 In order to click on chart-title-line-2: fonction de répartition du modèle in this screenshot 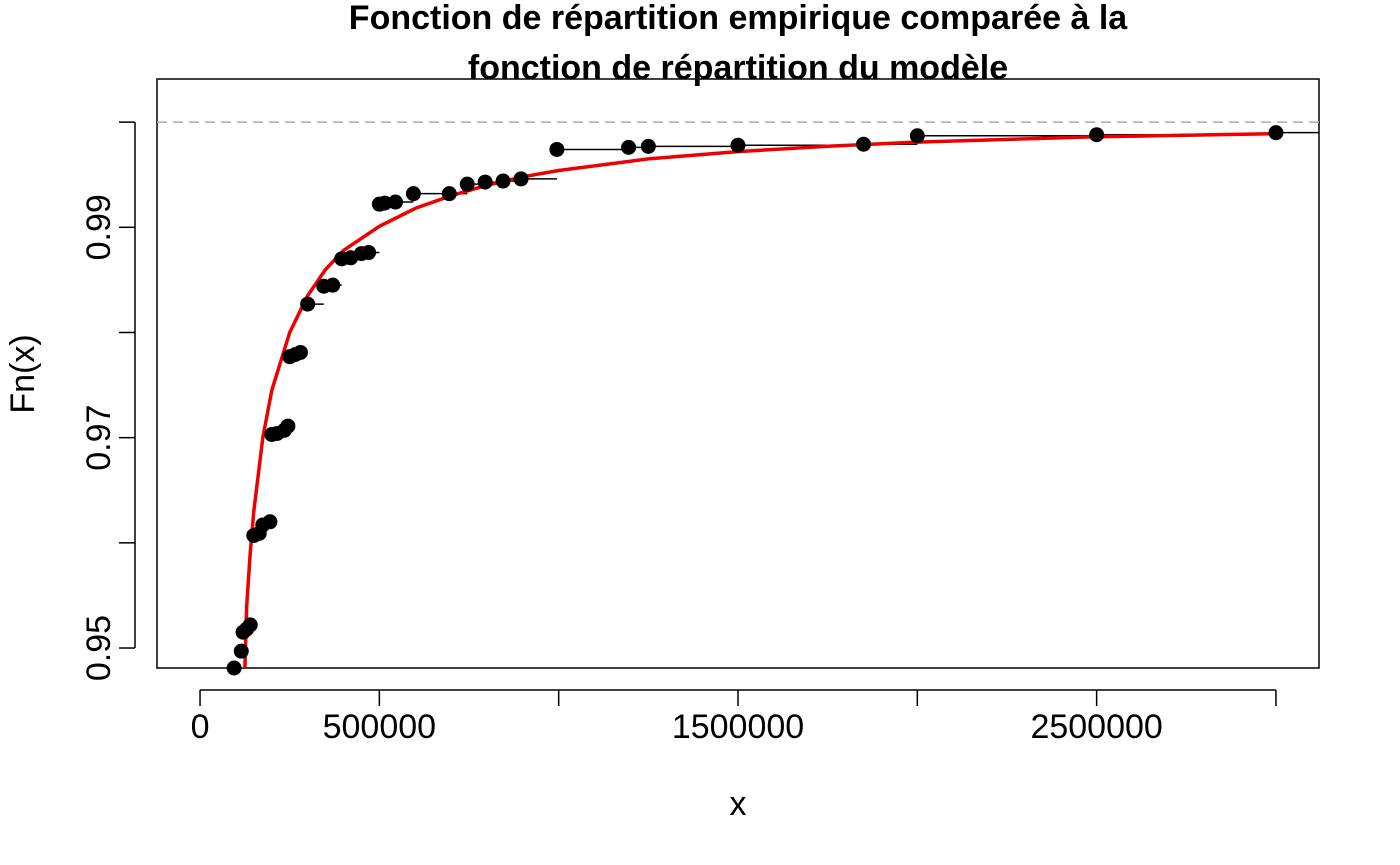, I will do `click(738, 68)`.